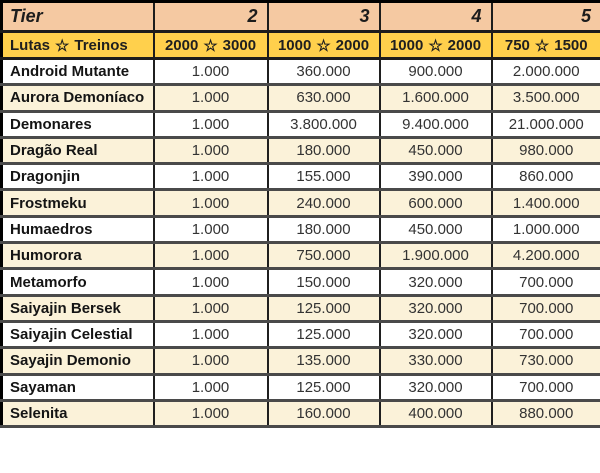 The height and width of the screenshot is (473, 600). I want to click on stats-header-tier2: 2000 ☆ 3000, so click(210, 45).